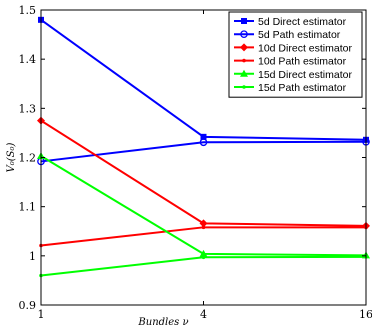 This screenshot has height=328, width=372. I want to click on legend-item: 5d Path estimator, so click(287, 35).